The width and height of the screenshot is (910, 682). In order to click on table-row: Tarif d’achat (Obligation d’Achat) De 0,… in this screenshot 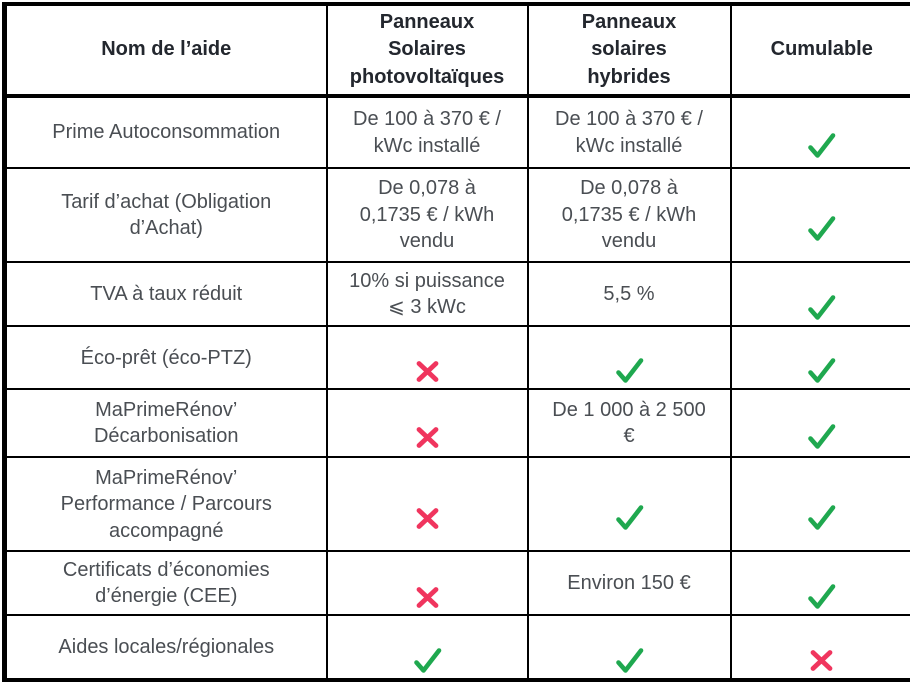, I will do `click(457, 215)`.